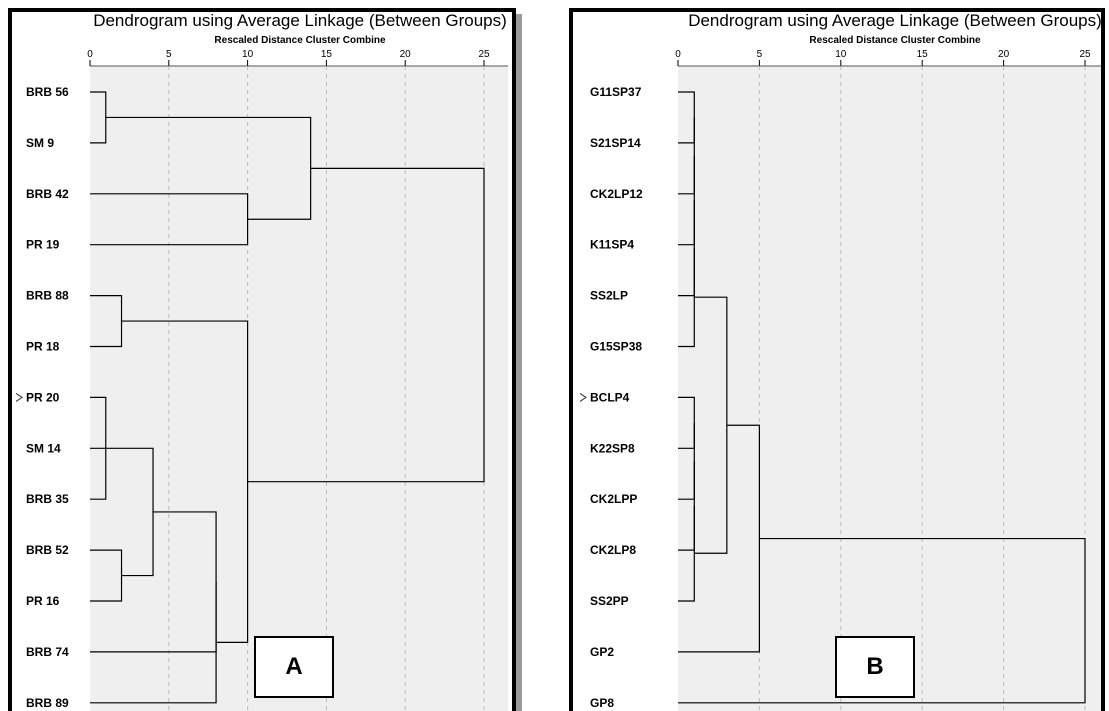 Image resolution: width=1109 pixels, height=711 pixels. I want to click on leaf-label: S21SP14, so click(615, 143).